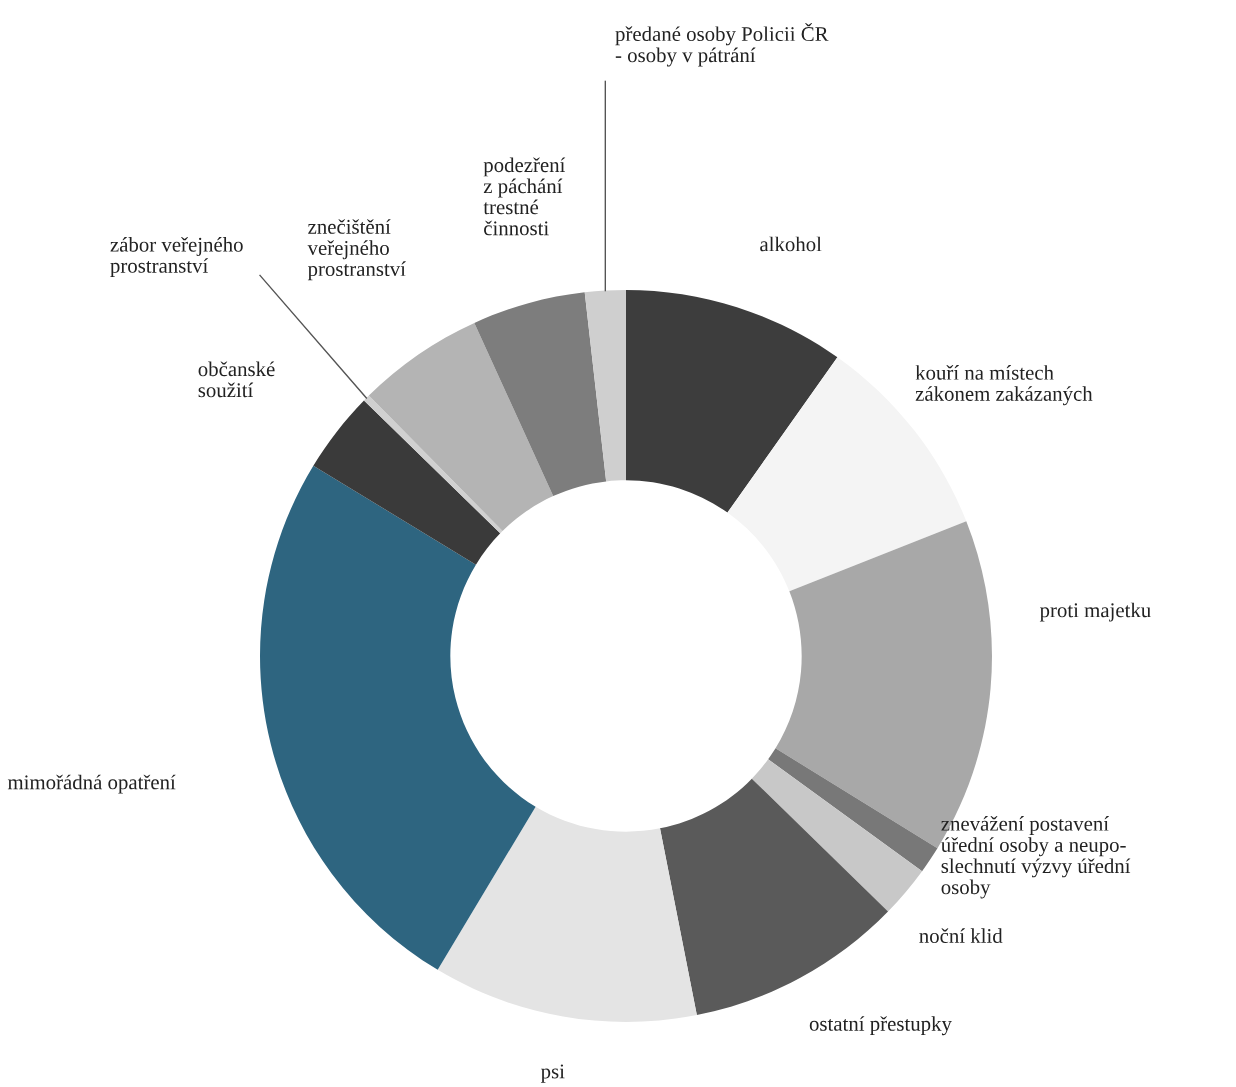 The image size is (1236, 1087). I want to click on slice-label: znečištění veřejného prostranství, so click(356, 250).